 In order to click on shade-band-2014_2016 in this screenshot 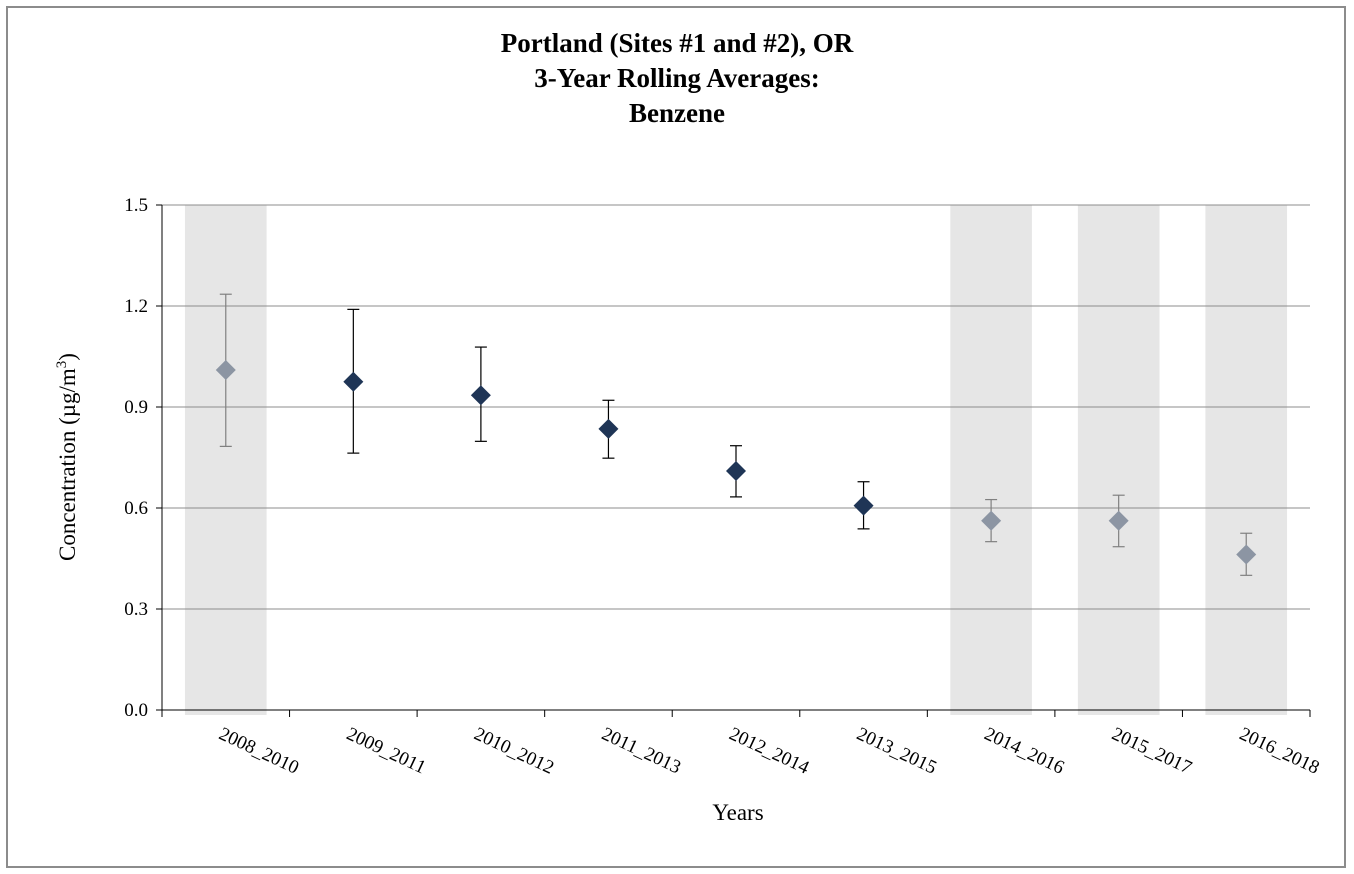, I will do `click(991, 460)`.